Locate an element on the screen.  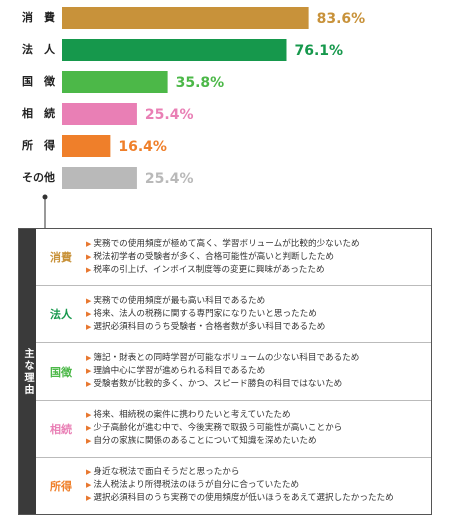
group-label: 所得 is located at coordinates (61, 486).